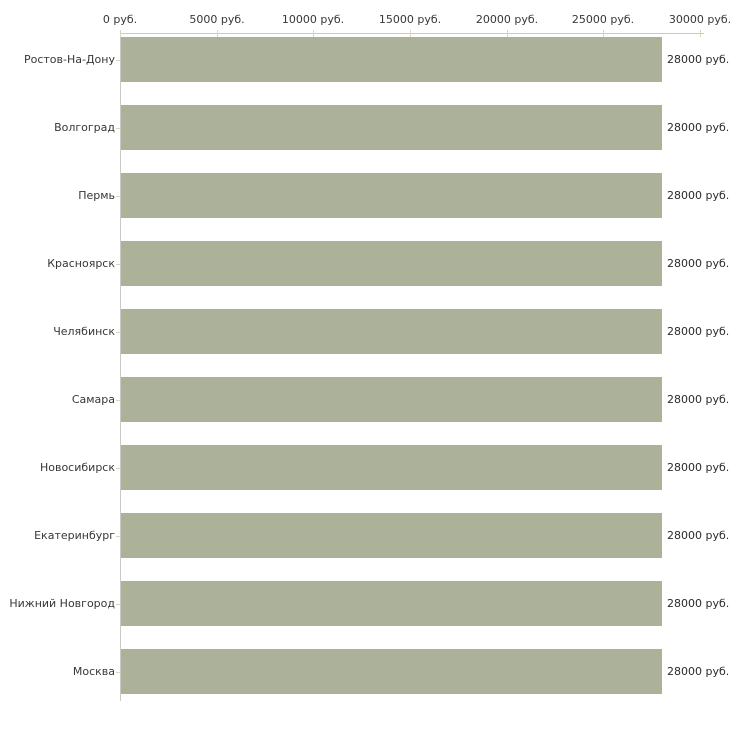 The height and width of the screenshot is (730, 730). Describe the element at coordinates (93, 671) in the screenshot. I see `category-label: Москва` at that location.